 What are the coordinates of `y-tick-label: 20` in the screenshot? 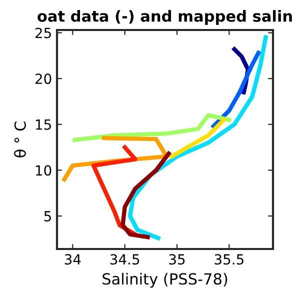 It's located at (43, 79).